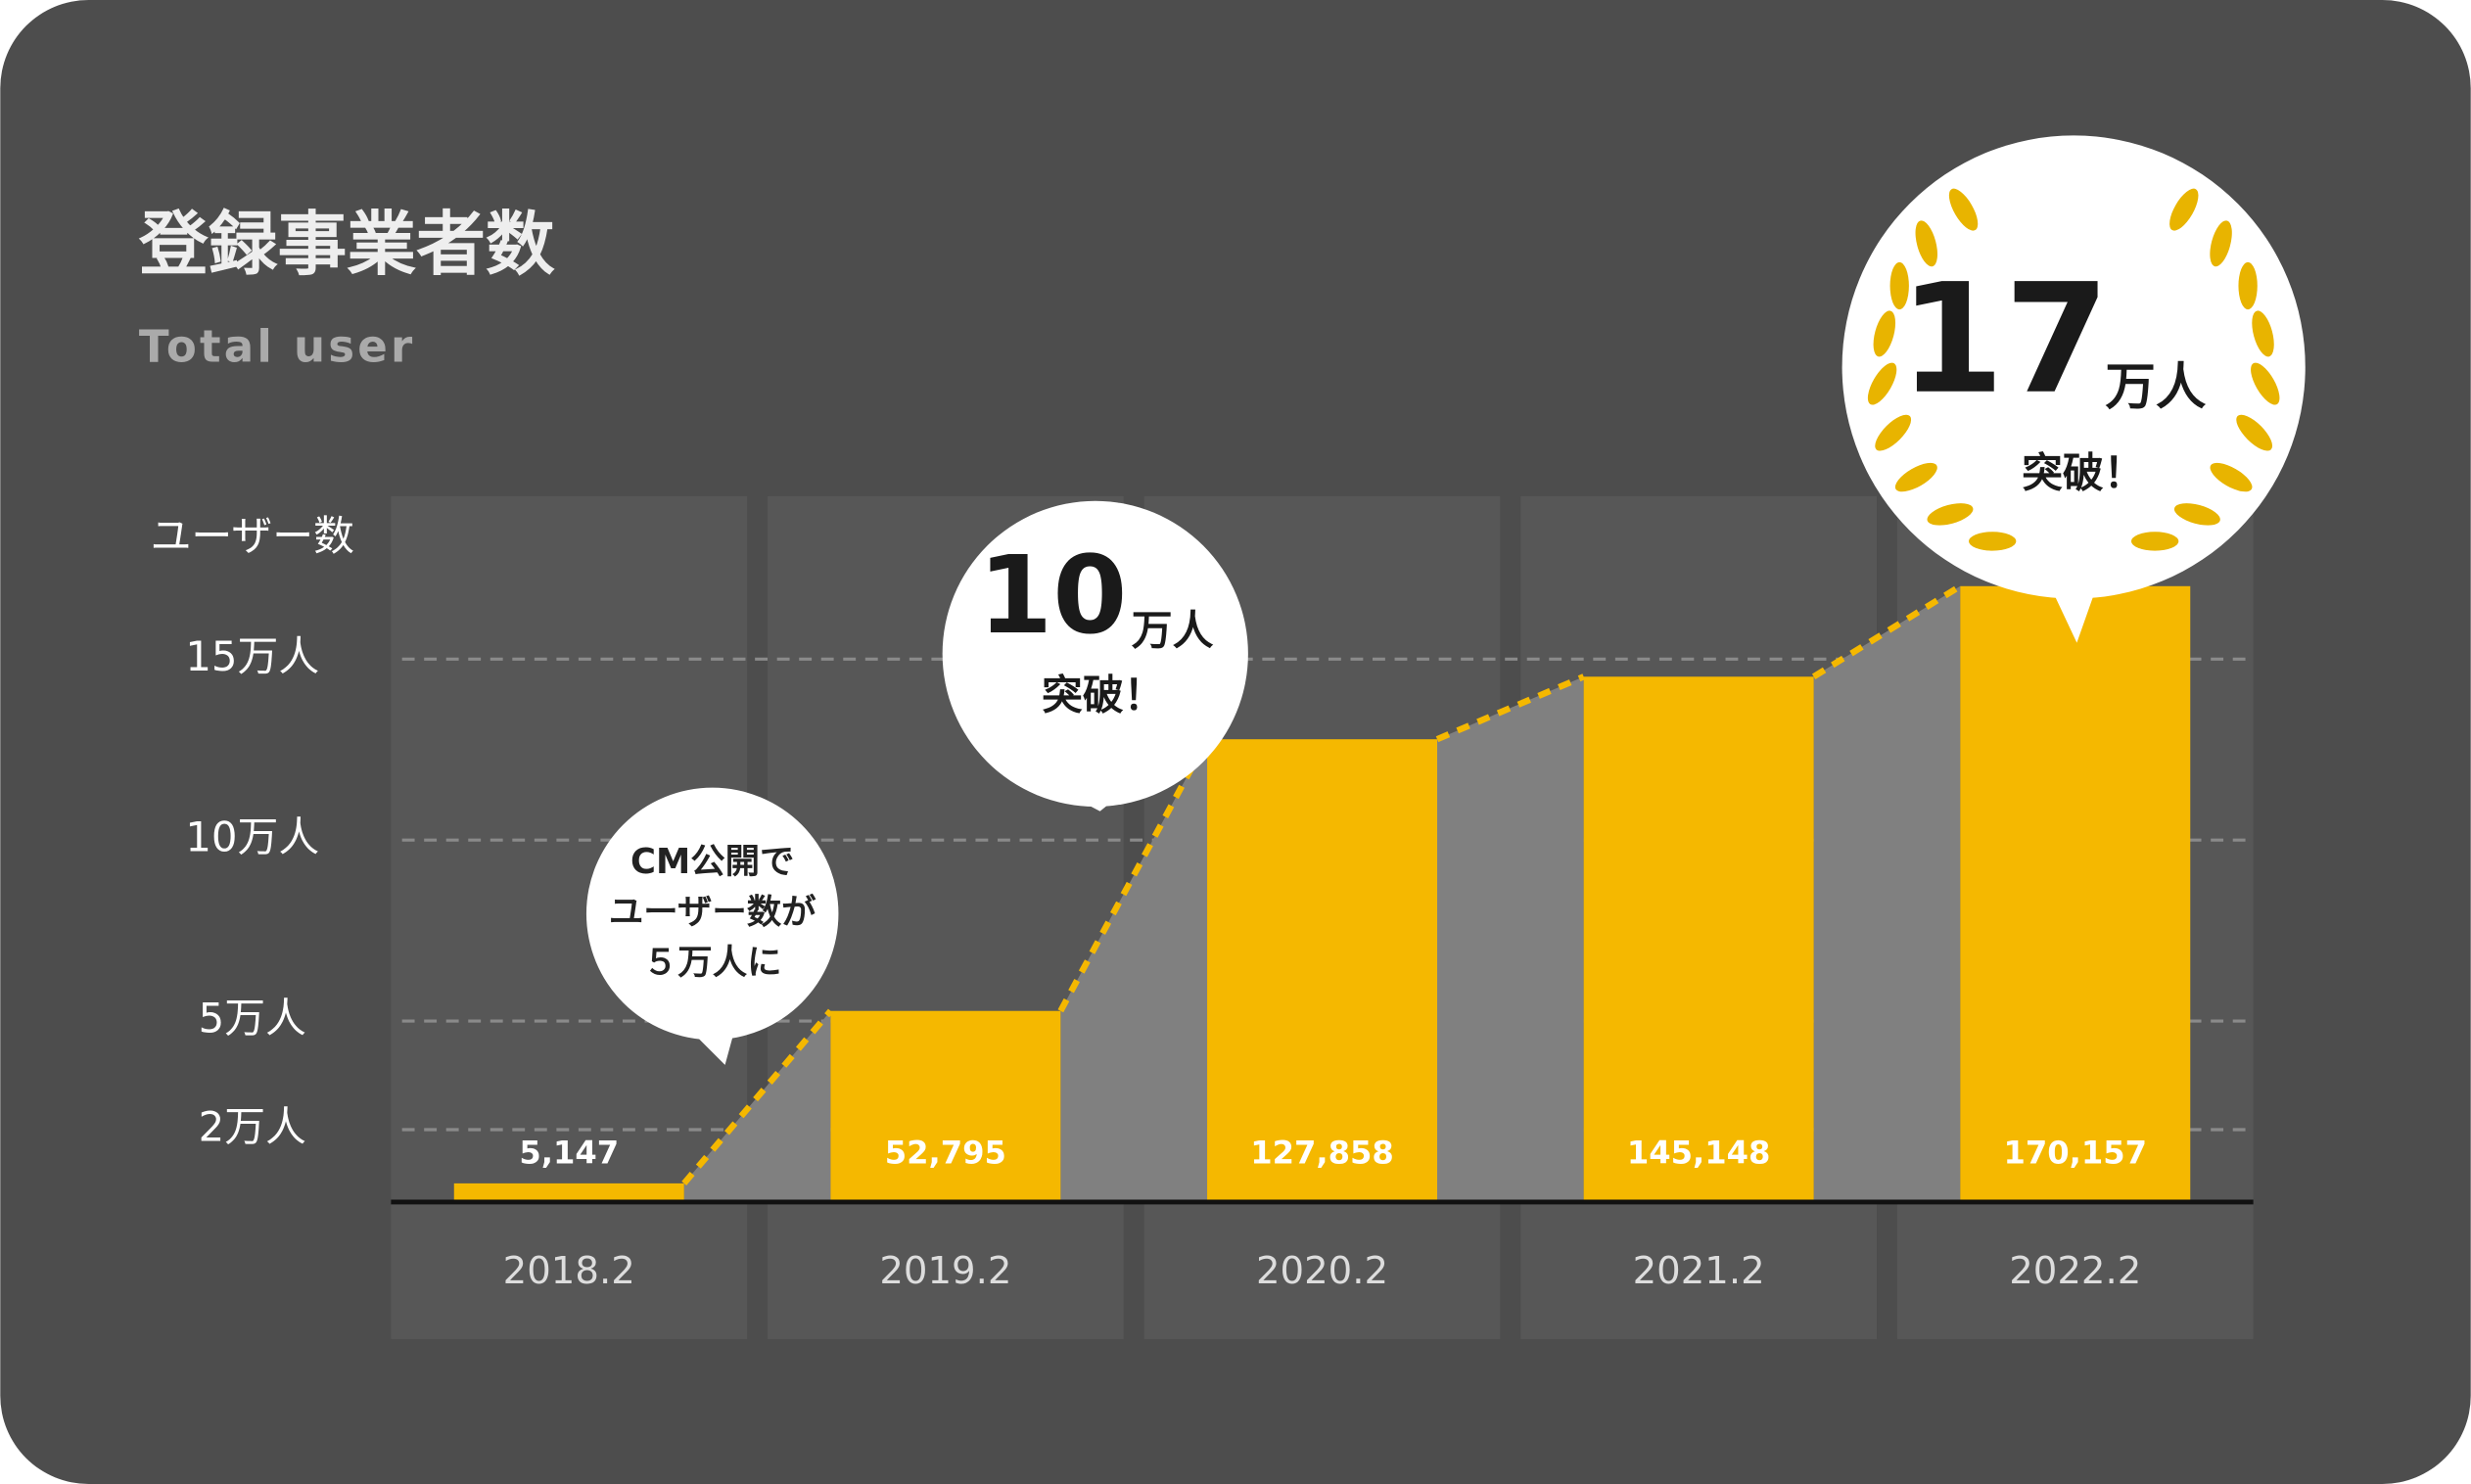 The width and height of the screenshot is (2471, 1484). Describe the element at coordinates (2074, 615) in the screenshot. I see `bubble-tail` at that location.